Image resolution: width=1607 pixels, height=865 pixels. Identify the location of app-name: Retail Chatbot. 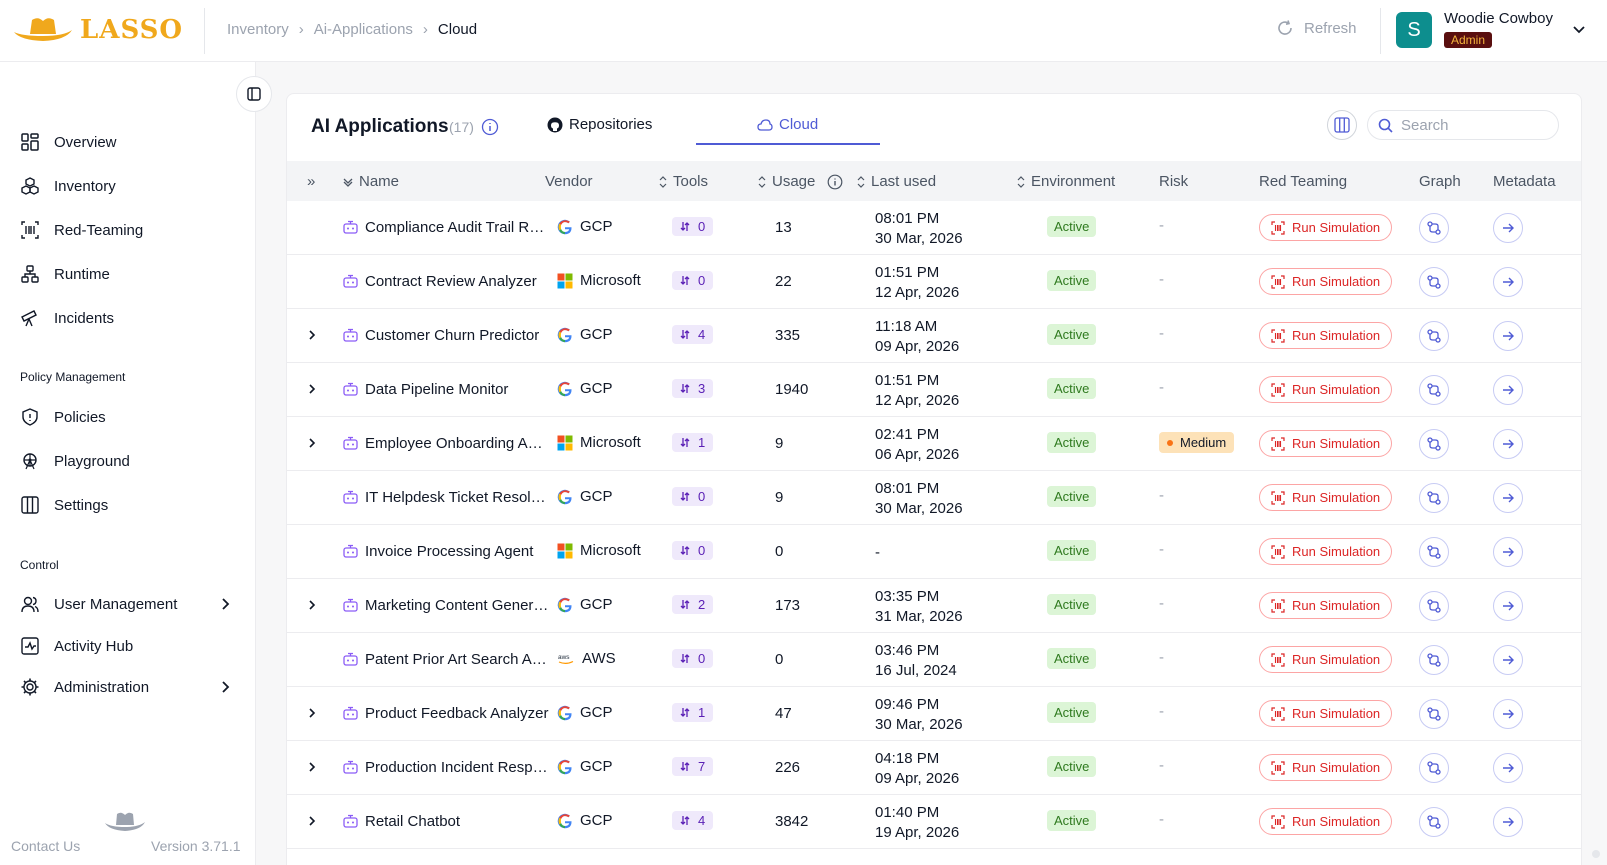
(446, 821).